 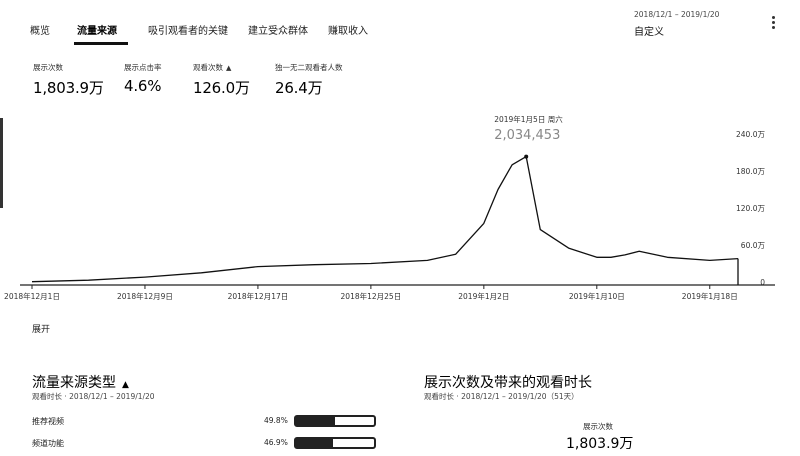 I want to click on metric-impressions: 展示次数 1,803.9万, so click(x=68, y=80).